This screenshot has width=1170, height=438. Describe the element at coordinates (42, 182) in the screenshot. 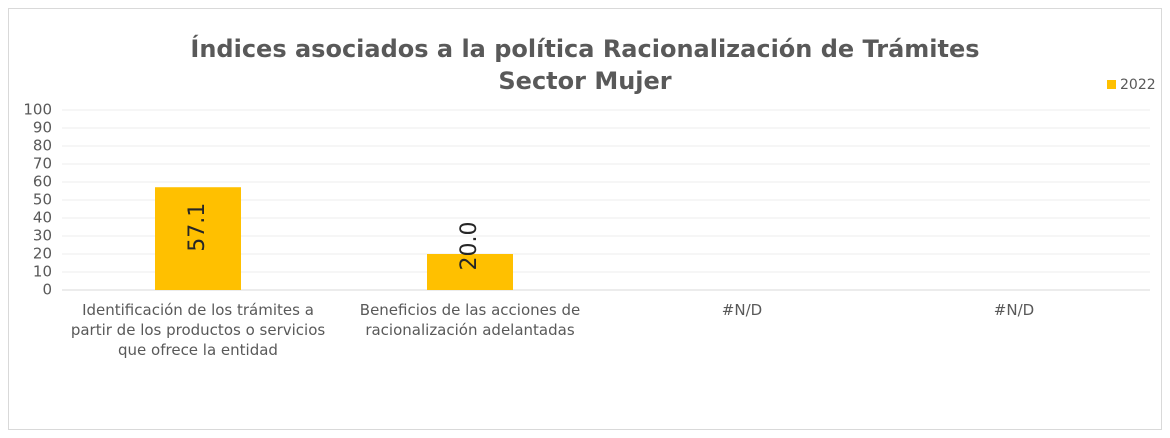

I see `y-tick-label: 60` at that location.